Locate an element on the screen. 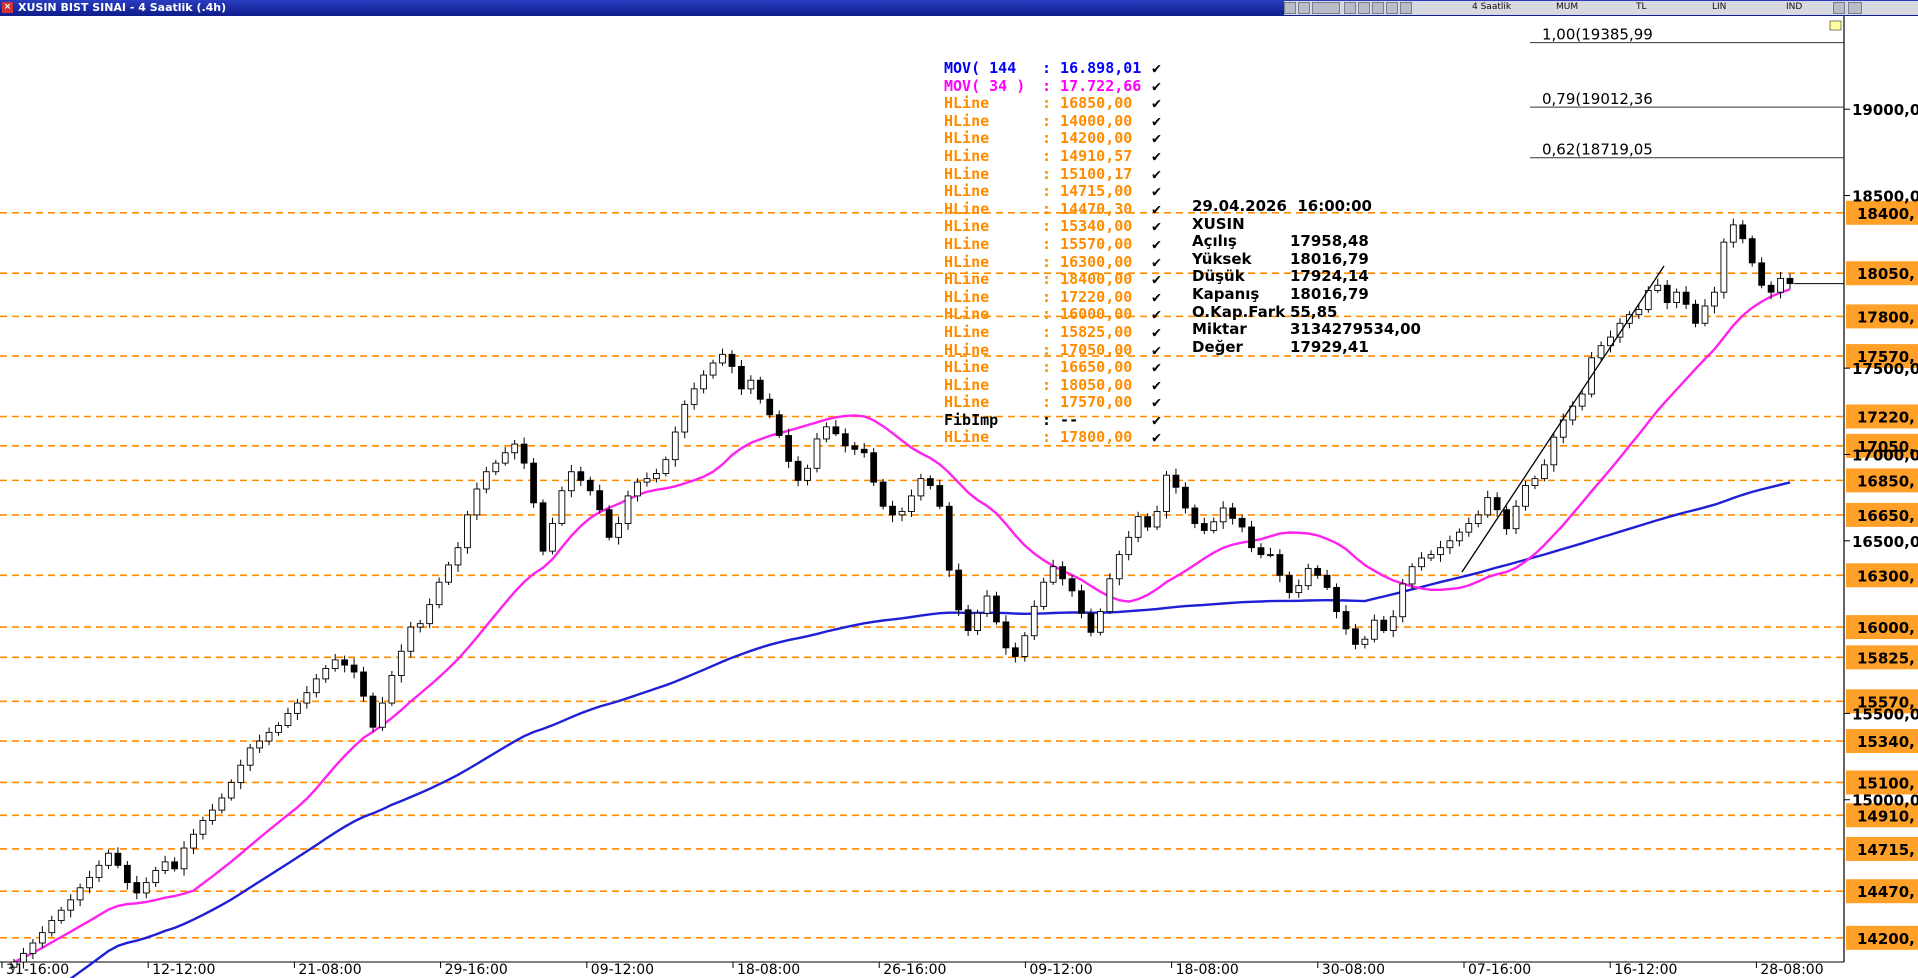 This screenshot has width=1918, height=978. legend-row: HLine: 14715,00 ✔ is located at coordinates (1053, 191).